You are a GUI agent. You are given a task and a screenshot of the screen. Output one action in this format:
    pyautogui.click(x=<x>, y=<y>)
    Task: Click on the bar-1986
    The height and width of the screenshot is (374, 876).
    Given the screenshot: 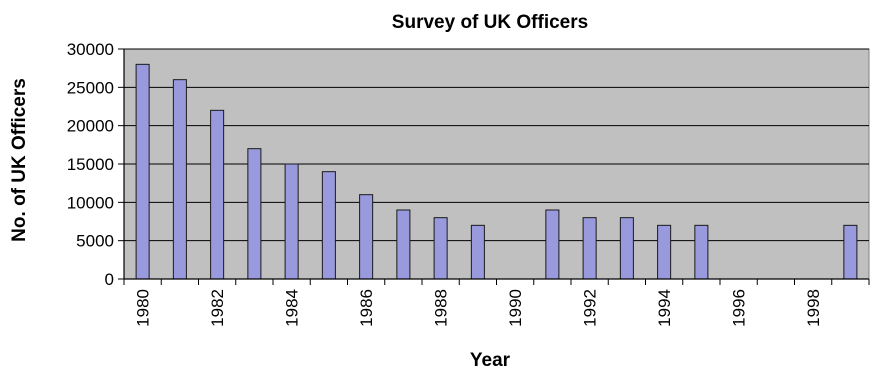 What is the action you would take?
    pyautogui.click(x=366, y=237)
    